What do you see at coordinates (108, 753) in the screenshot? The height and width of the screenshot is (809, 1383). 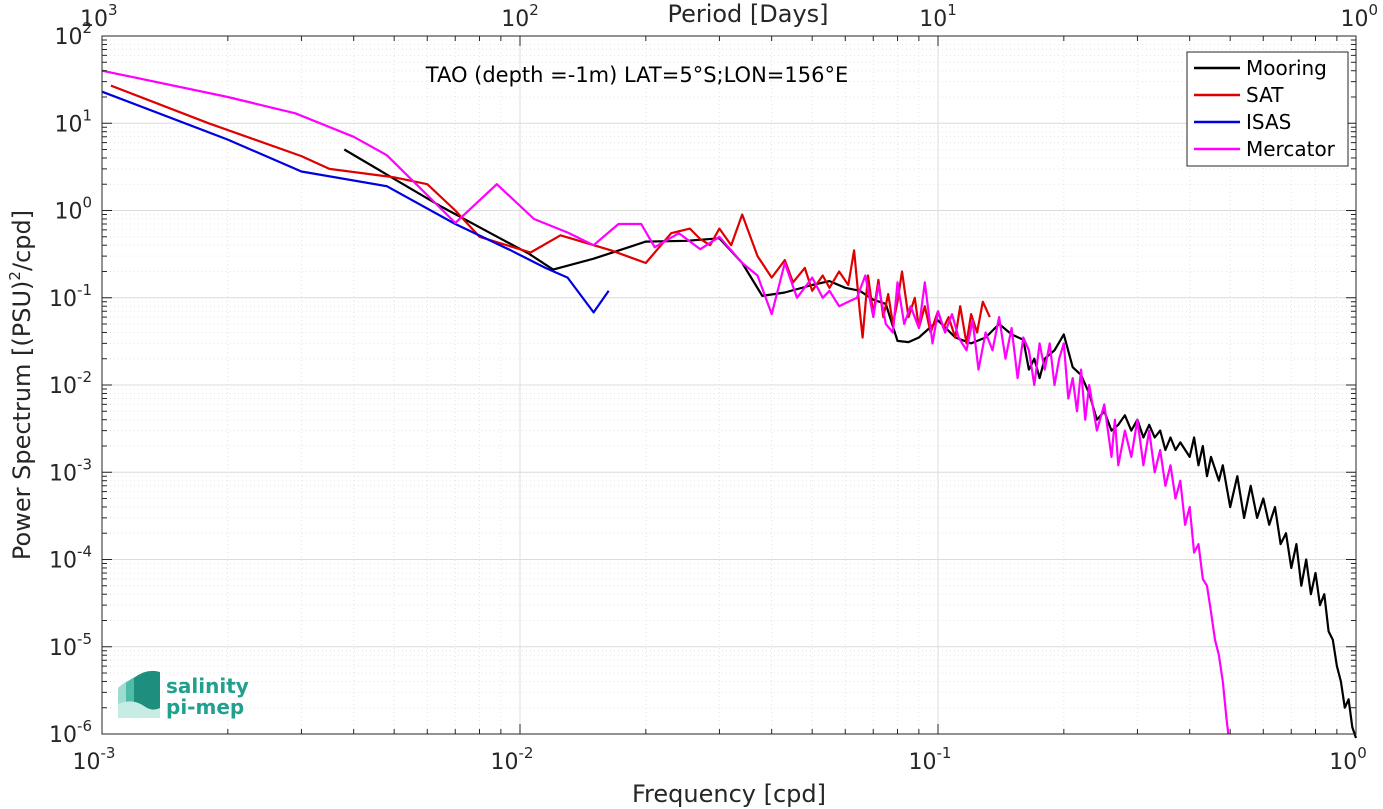 I see `x-tick-exp: -3` at bounding box center [108, 753].